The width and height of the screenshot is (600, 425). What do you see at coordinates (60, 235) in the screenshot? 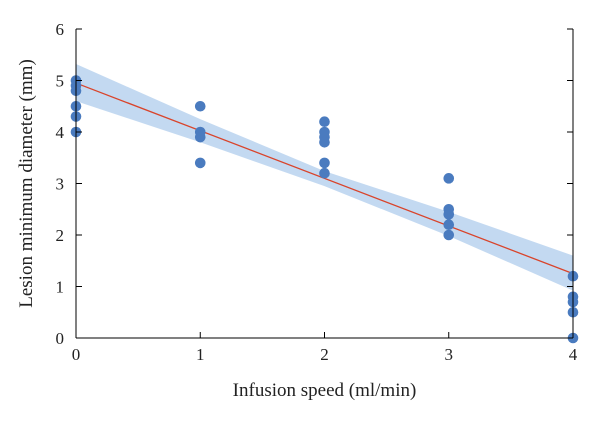
I see `y-tick-label: 2` at bounding box center [60, 235].